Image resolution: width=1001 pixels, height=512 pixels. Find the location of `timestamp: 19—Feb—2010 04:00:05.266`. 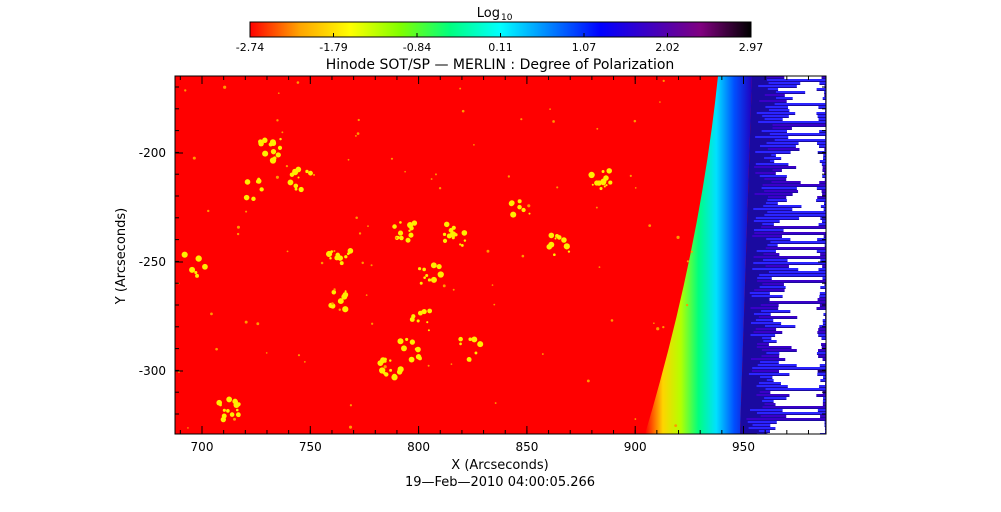

timestamp: 19—Feb—2010 04:00:05.266 is located at coordinates (500, 482).